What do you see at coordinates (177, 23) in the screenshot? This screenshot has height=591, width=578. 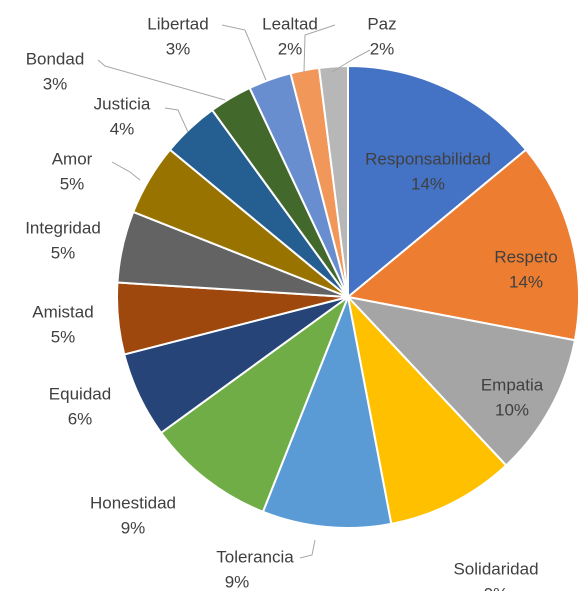 I see `slice-label: Libertad` at bounding box center [177, 23].